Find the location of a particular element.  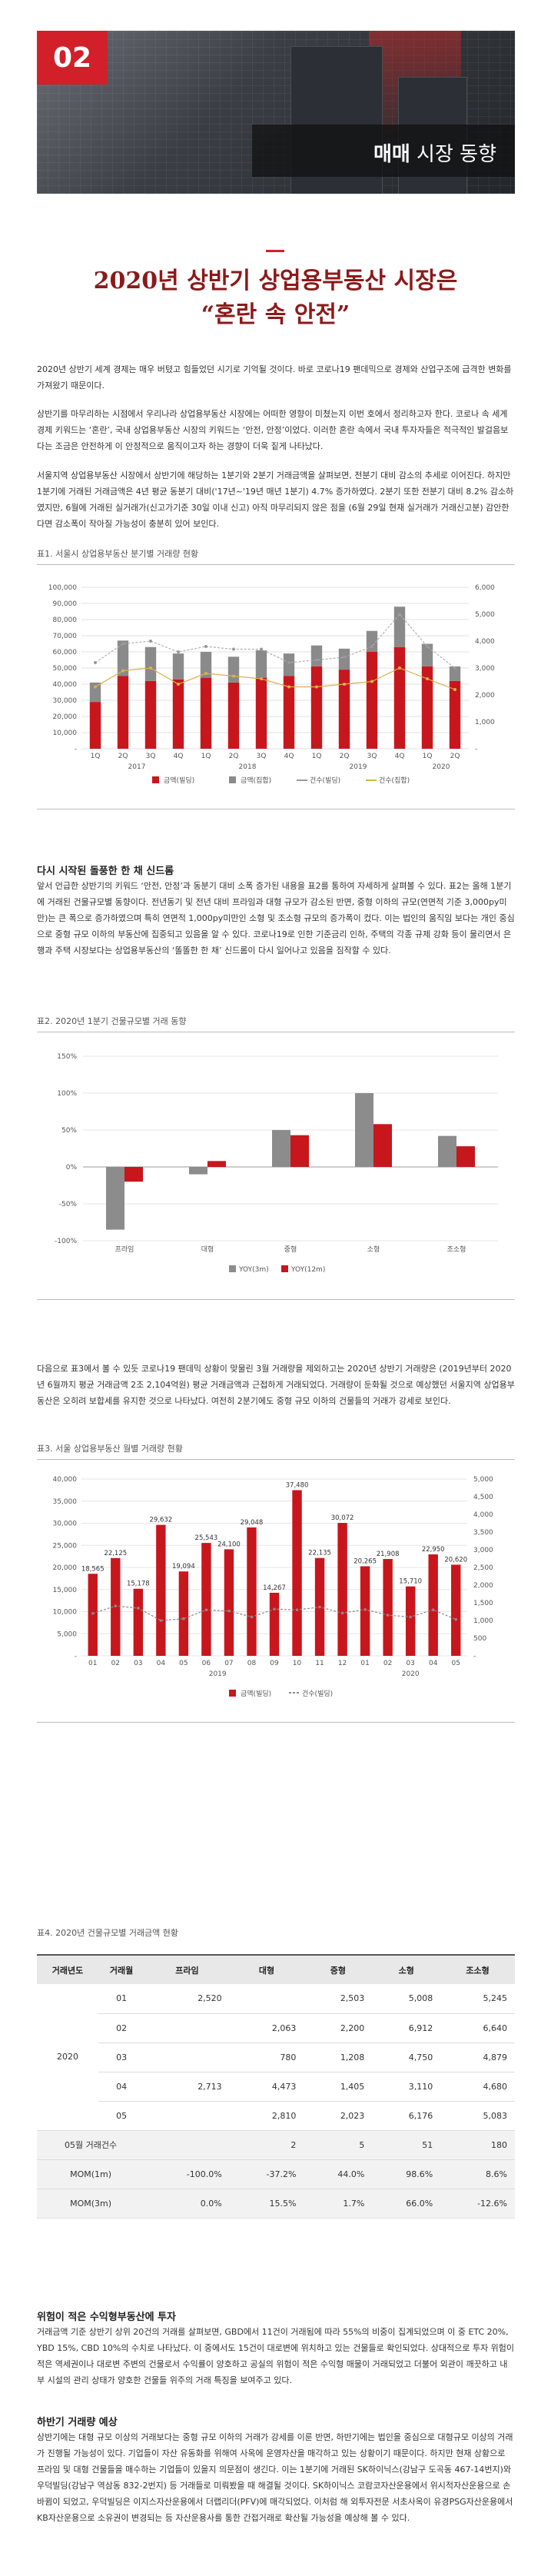

value-cell: 4,879 is located at coordinates (477, 2057).